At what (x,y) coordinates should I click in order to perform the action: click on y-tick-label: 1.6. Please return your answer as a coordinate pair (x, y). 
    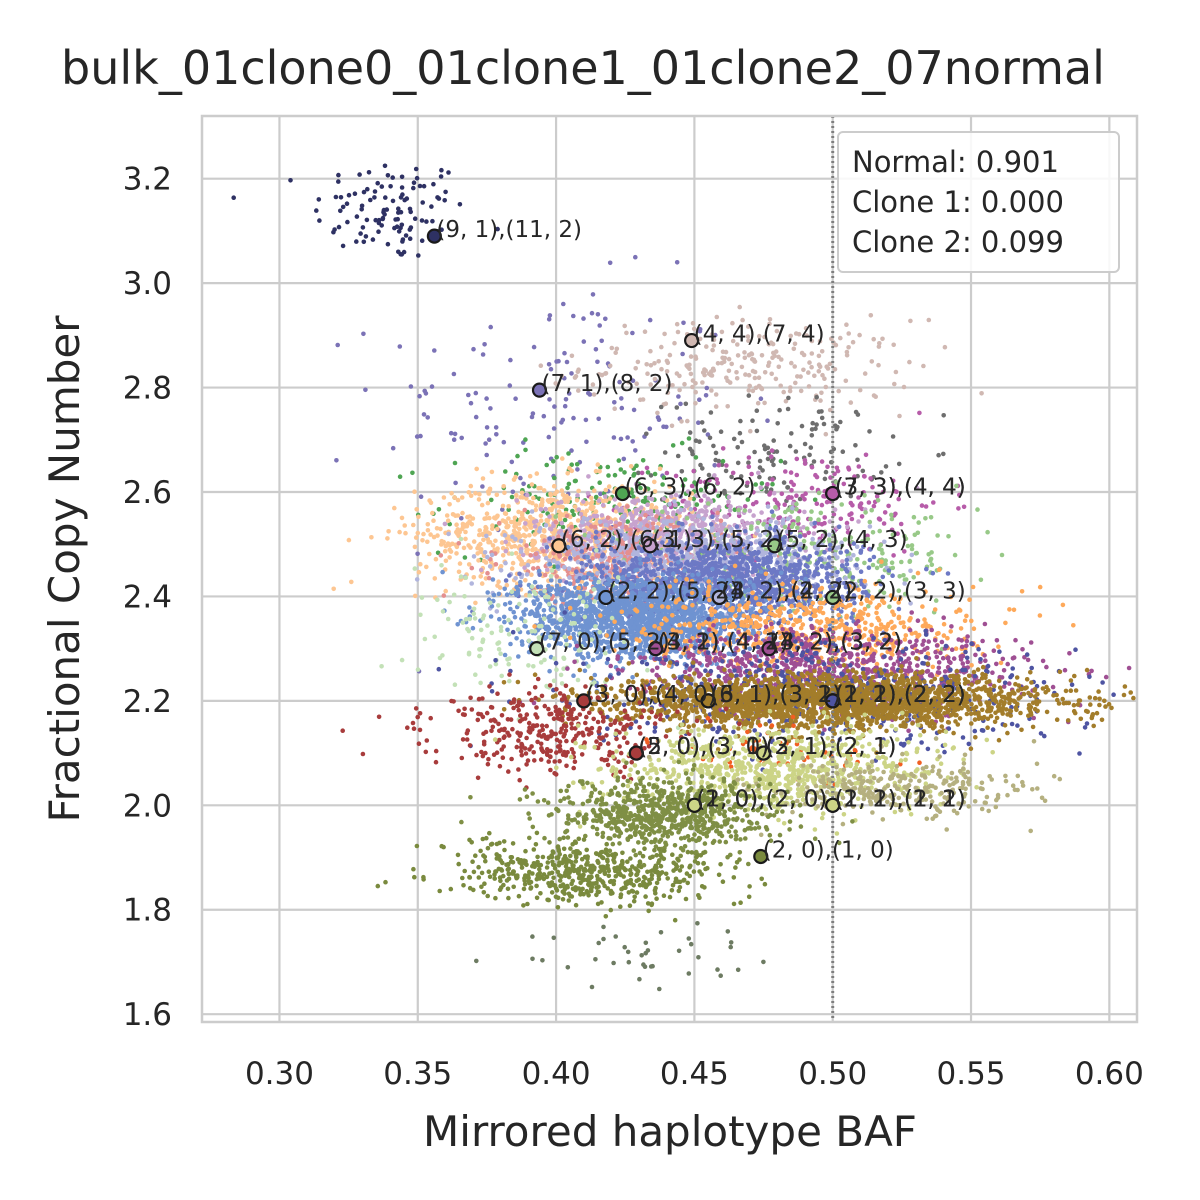
    Looking at the image, I should click on (147, 1015).